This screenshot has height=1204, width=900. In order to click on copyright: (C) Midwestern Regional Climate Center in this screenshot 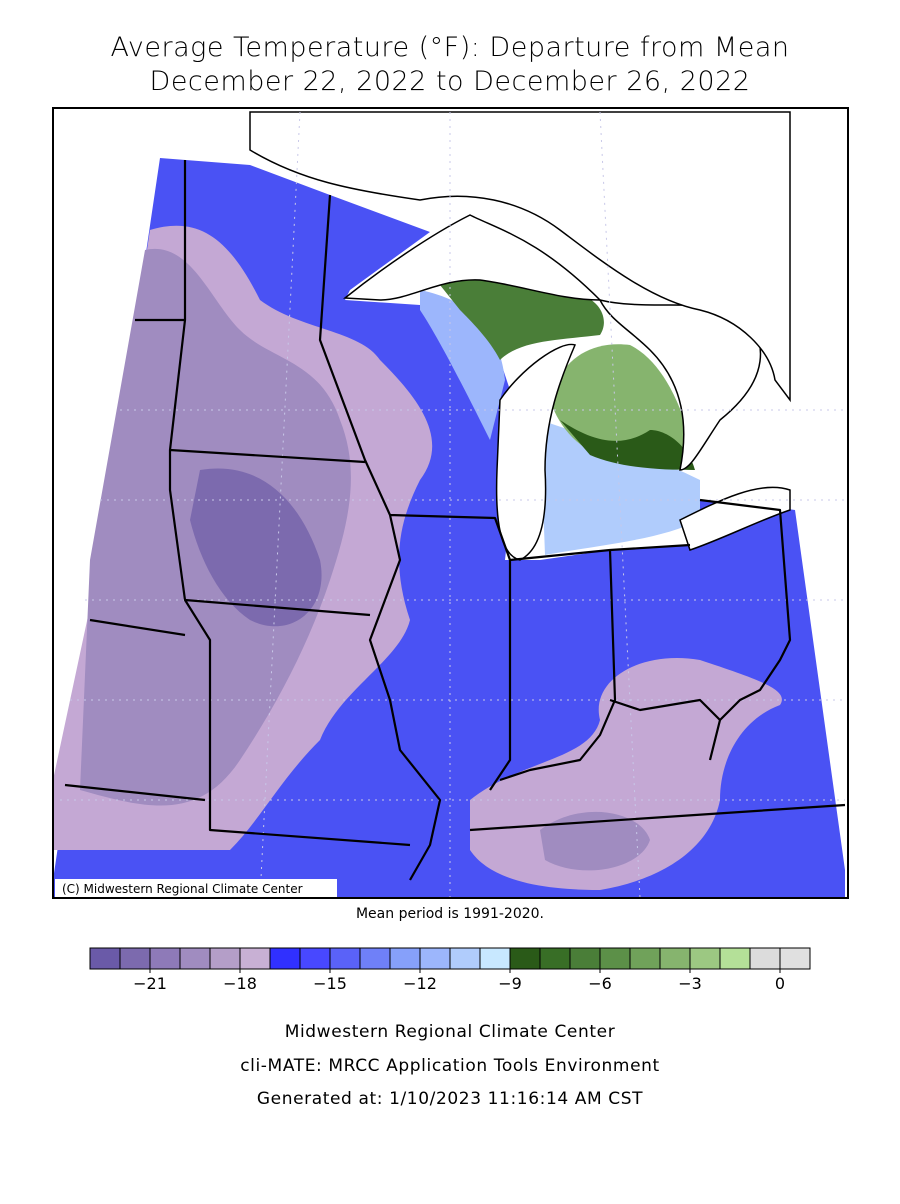, I will do `click(182, 889)`.